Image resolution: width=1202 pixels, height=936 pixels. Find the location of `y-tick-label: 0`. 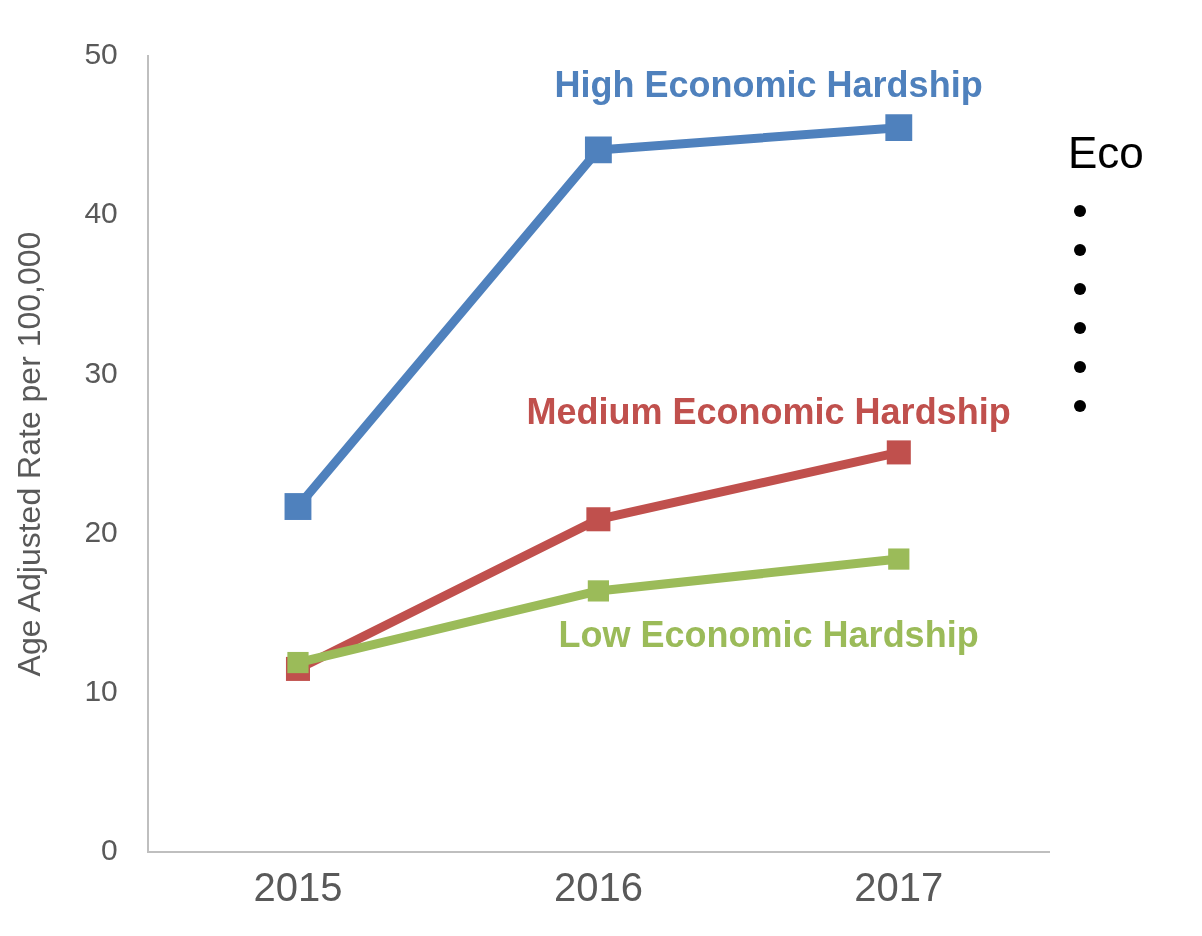

y-tick-label: 0 is located at coordinates (109, 850).